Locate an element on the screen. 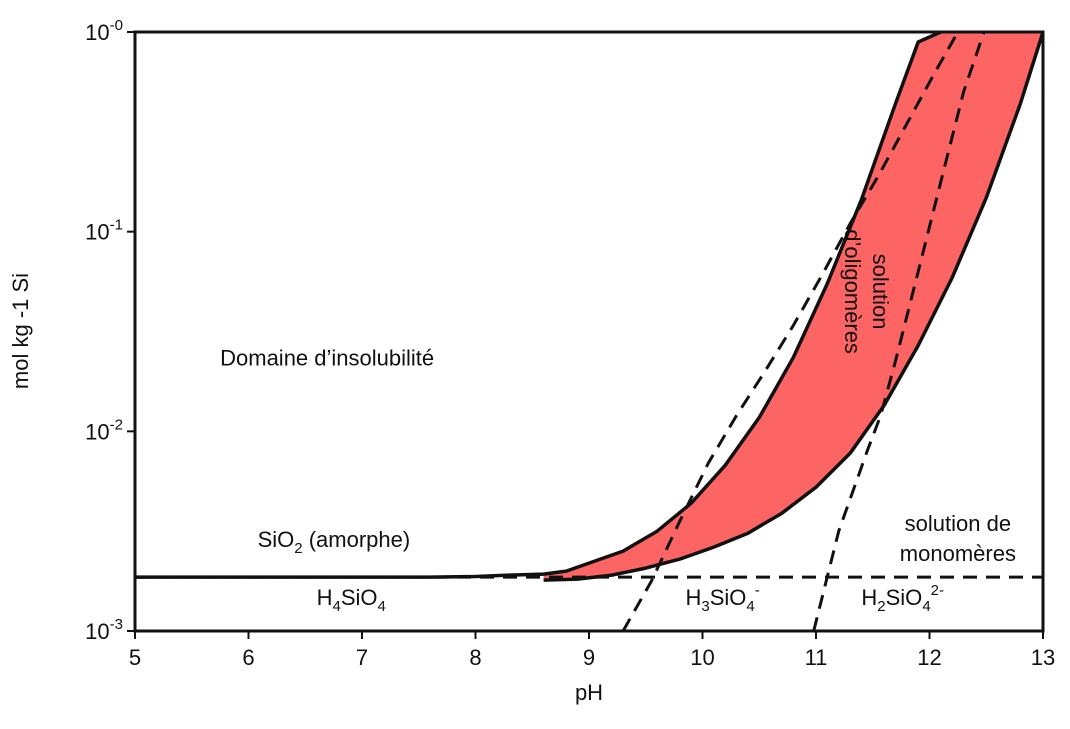 Image resolution: width=1070 pixels, height=729 pixels. x-tick-label: 13 is located at coordinates (1043, 657).